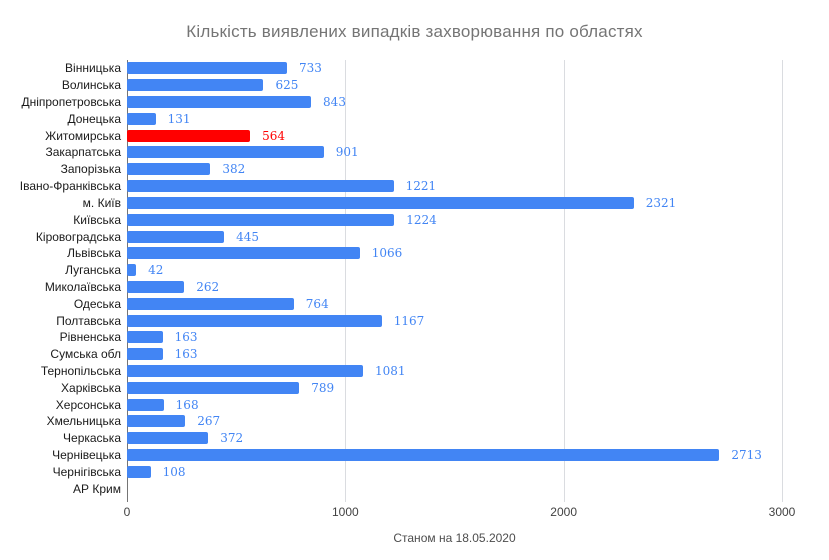 The height and width of the screenshot is (560, 829). Describe the element at coordinates (90, 169) in the screenshot. I see `category-label: Запорізька` at that location.